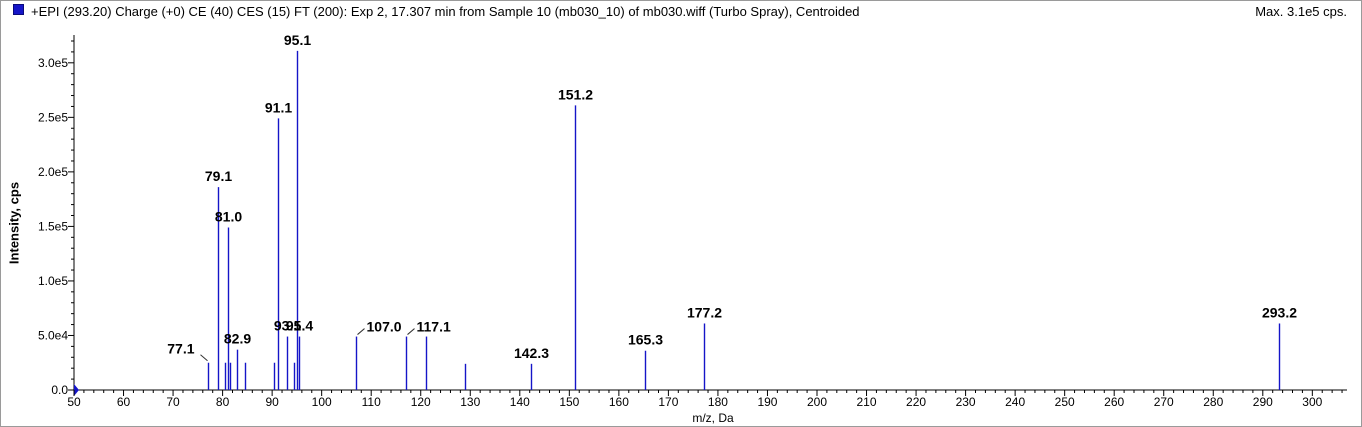 This screenshot has height=427, width=1362. I want to click on x-tick-label: 200, so click(817, 402).